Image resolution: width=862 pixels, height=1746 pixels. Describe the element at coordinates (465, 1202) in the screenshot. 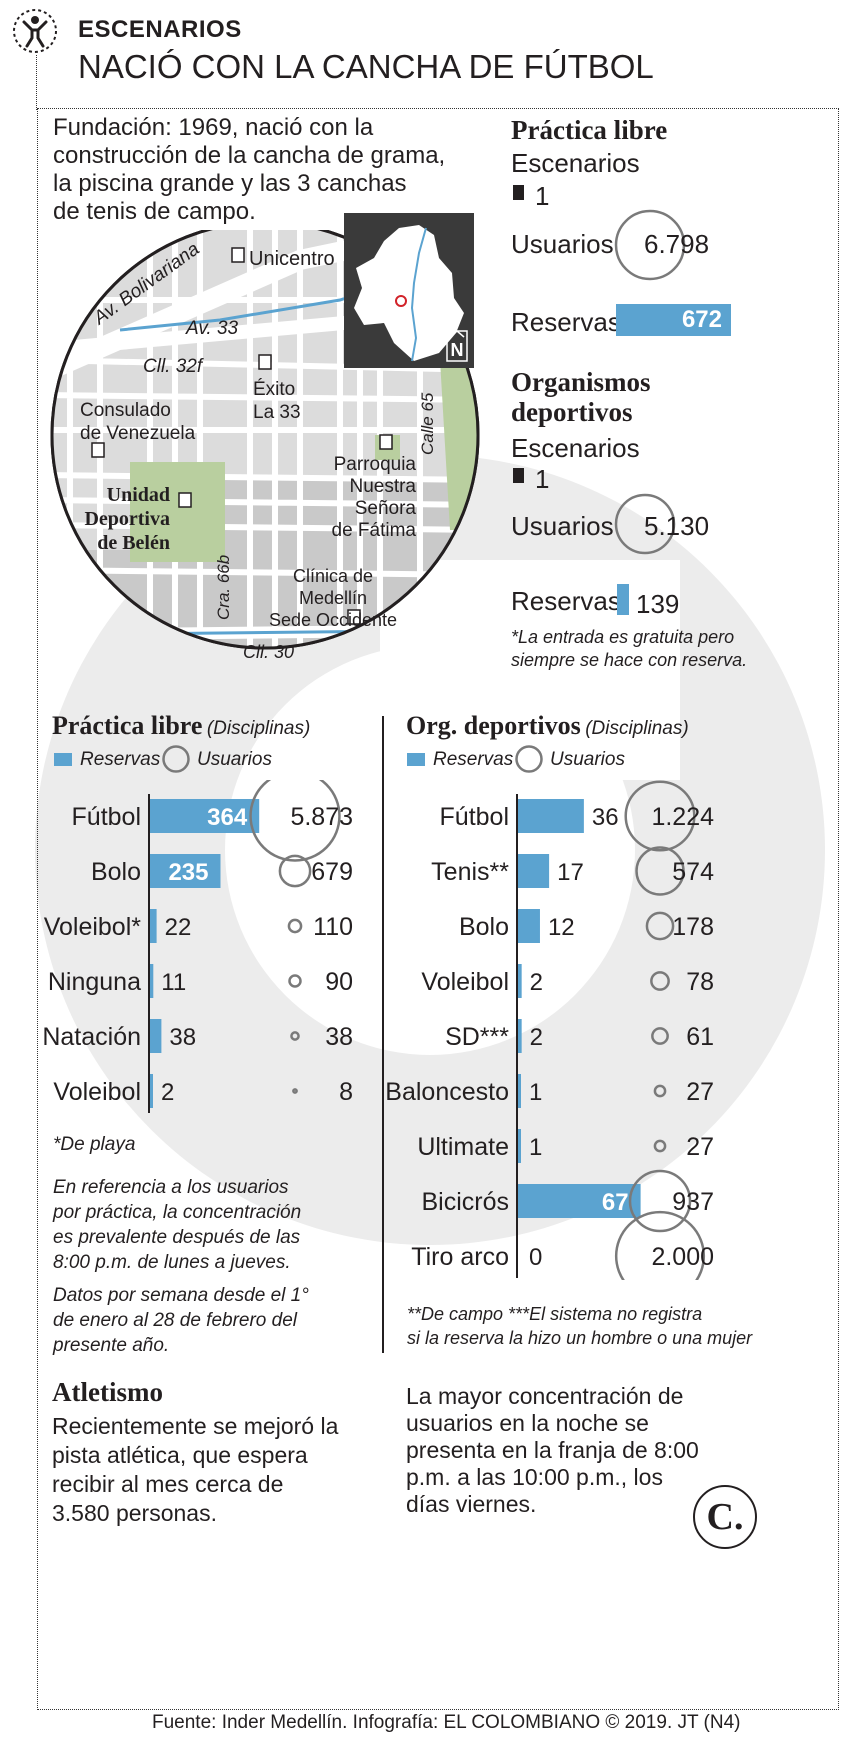

I see `category-label: Bicicrós` at that location.